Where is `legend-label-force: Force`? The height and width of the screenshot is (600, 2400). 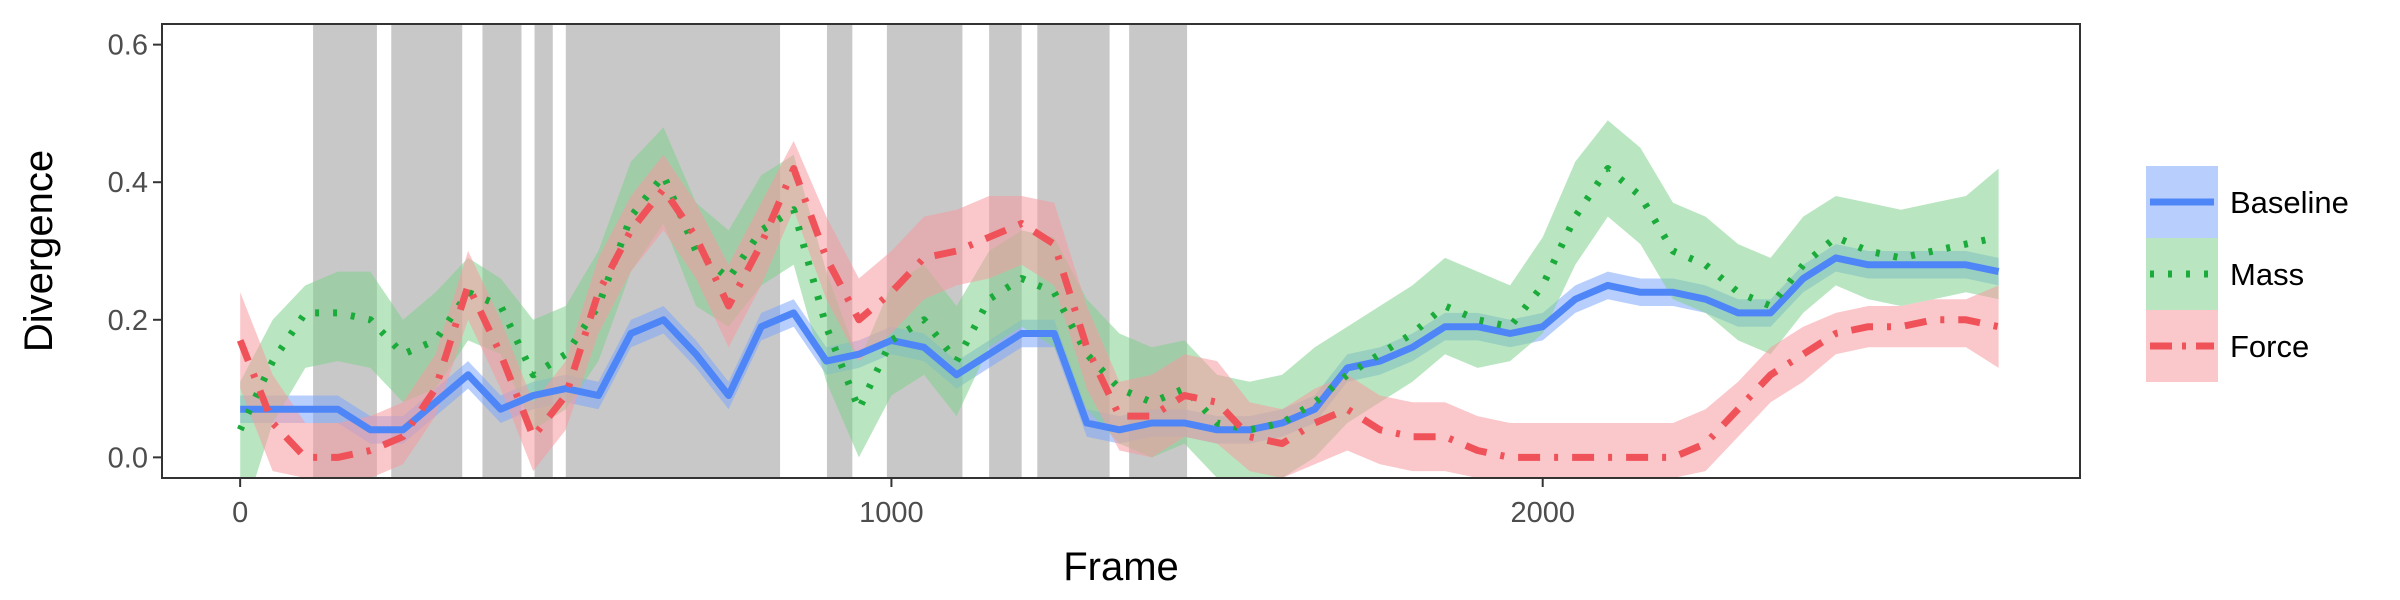 legend-label-force: Force is located at coordinates (2269, 346).